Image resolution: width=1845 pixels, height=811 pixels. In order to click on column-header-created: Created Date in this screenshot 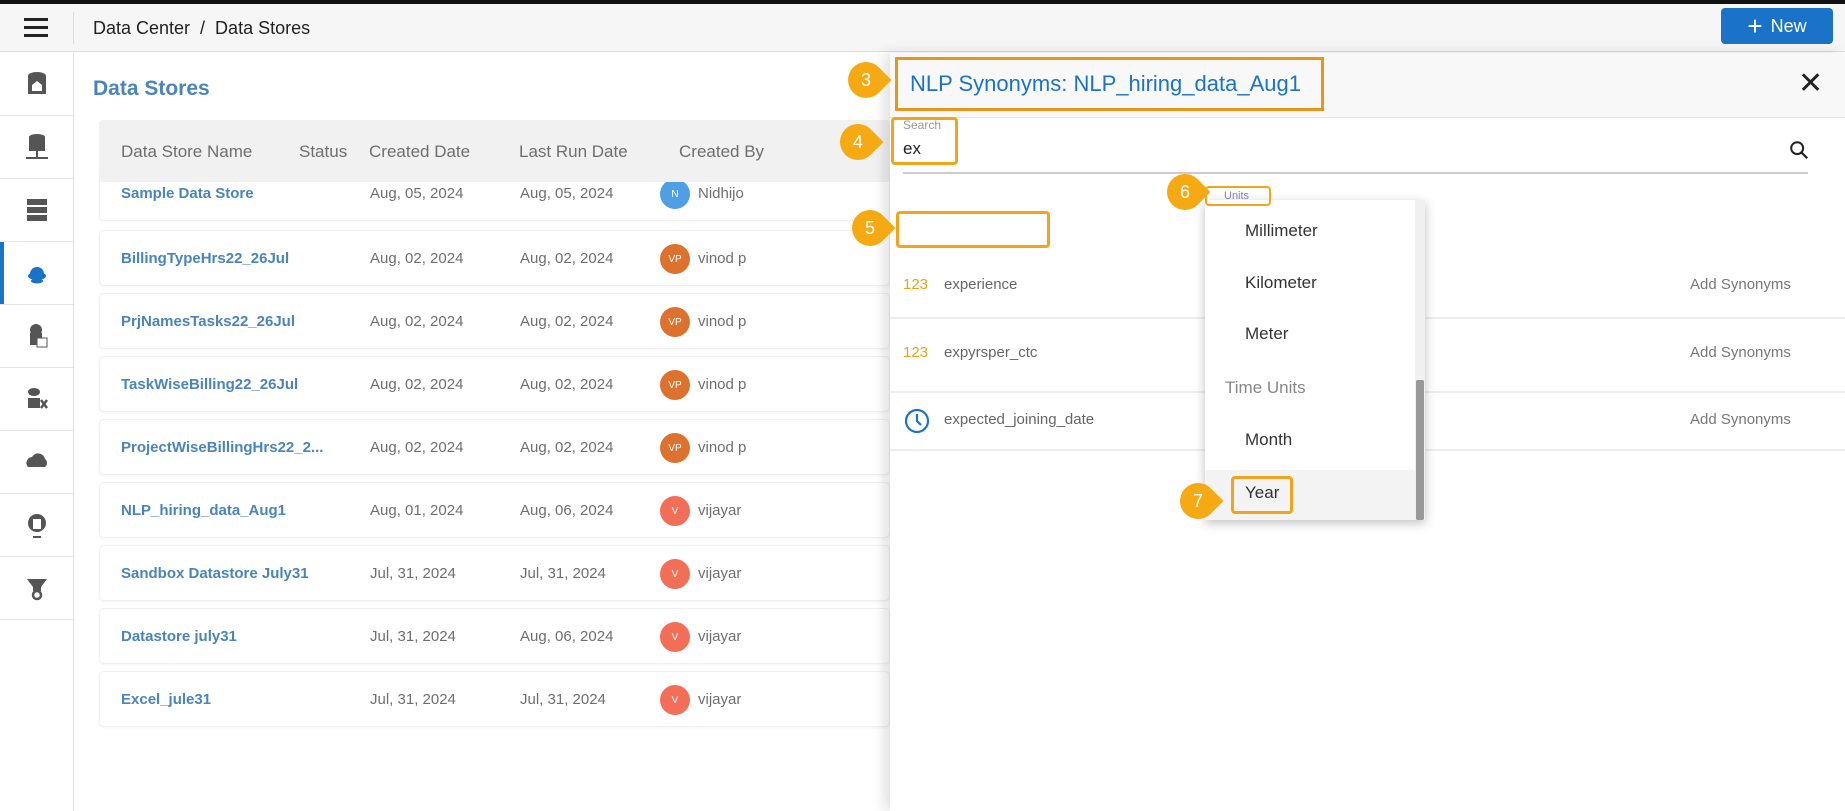, I will do `click(420, 151)`.